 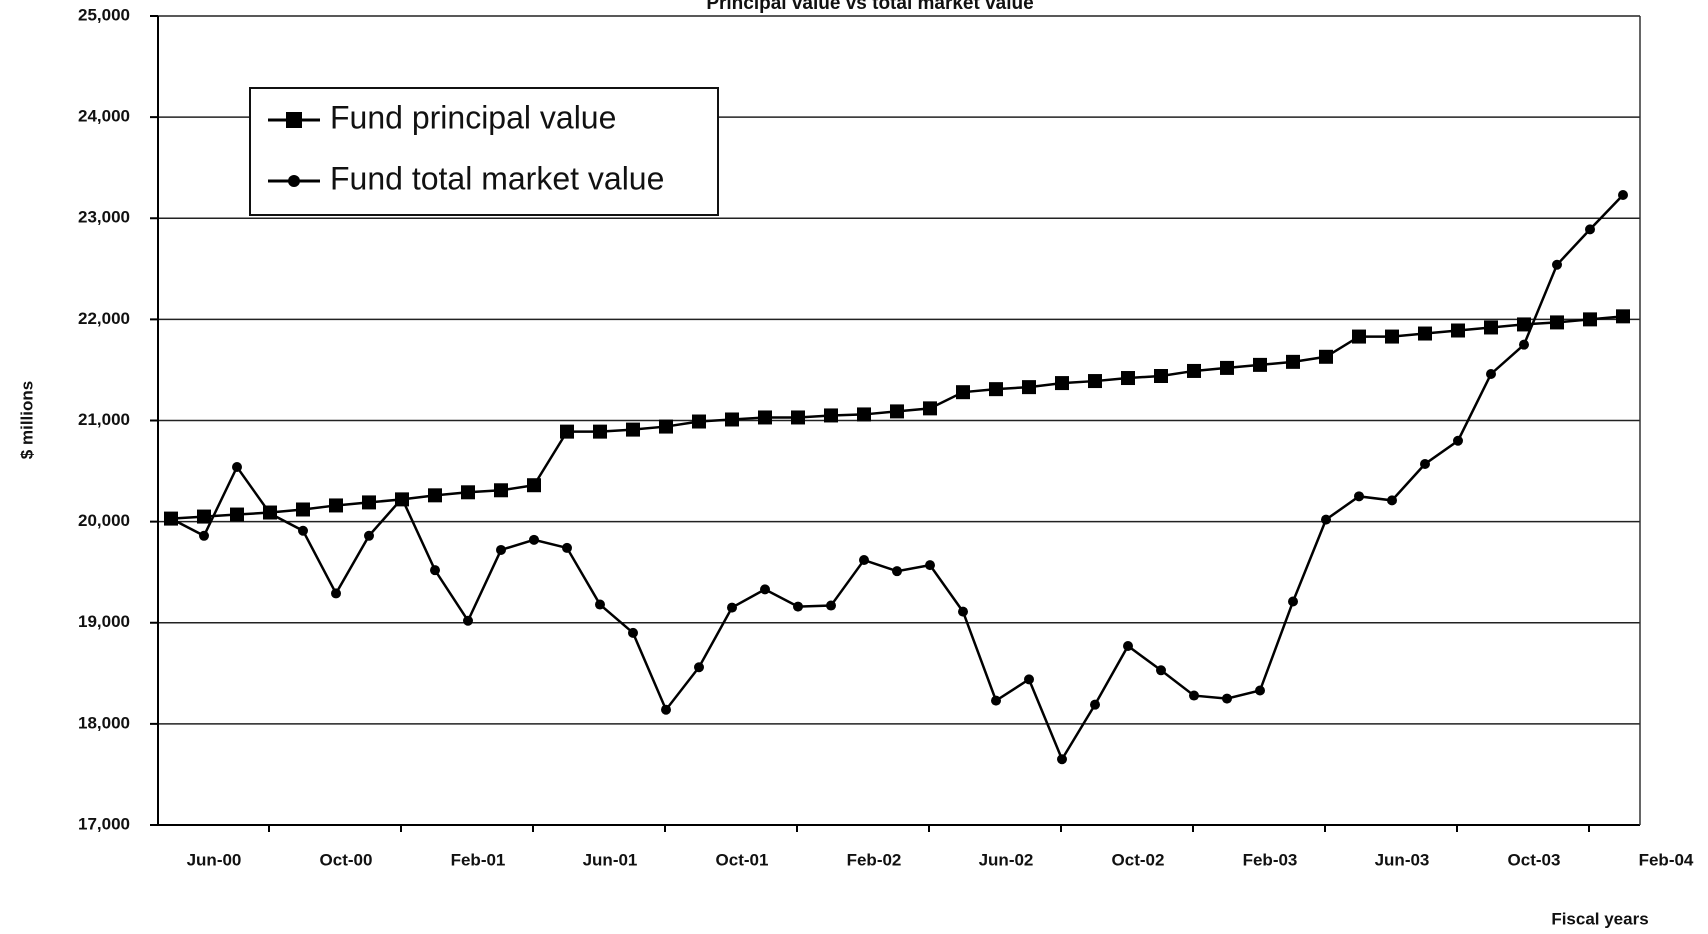 What do you see at coordinates (1534, 859) in the screenshot?
I see `x-tick-label: Oct-03` at bounding box center [1534, 859].